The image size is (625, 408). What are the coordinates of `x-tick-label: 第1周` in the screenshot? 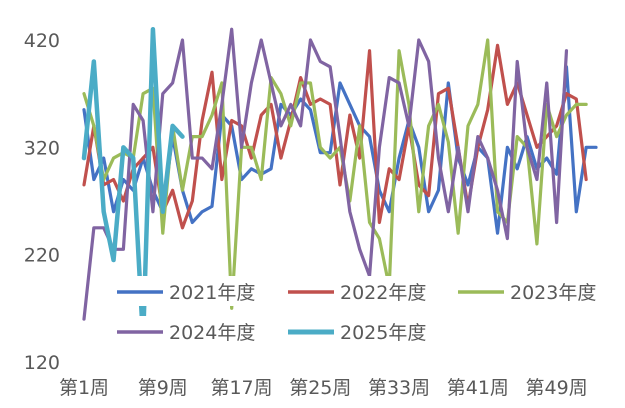 It's located at (84, 388).